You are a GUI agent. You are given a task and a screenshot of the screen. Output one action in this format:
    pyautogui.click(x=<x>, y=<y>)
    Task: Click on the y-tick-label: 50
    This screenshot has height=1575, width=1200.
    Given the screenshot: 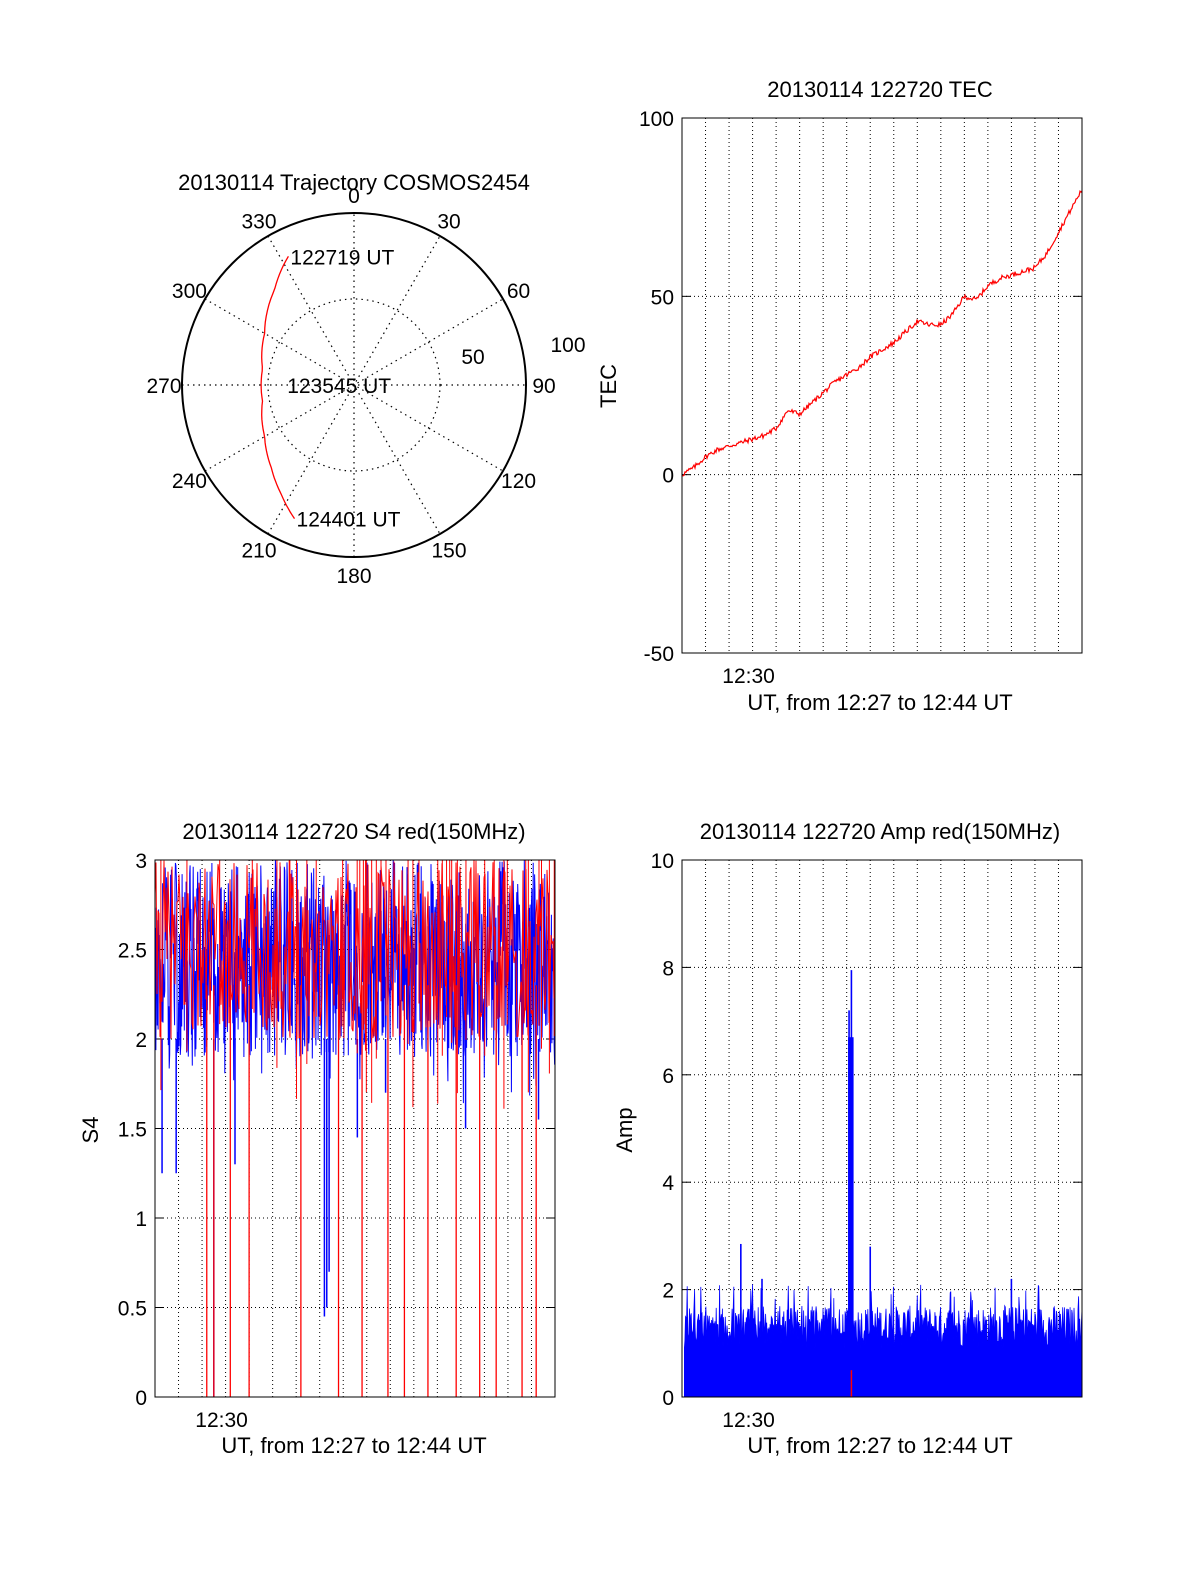 What is the action you would take?
    pyautogui.click(x=662, y=297)
    